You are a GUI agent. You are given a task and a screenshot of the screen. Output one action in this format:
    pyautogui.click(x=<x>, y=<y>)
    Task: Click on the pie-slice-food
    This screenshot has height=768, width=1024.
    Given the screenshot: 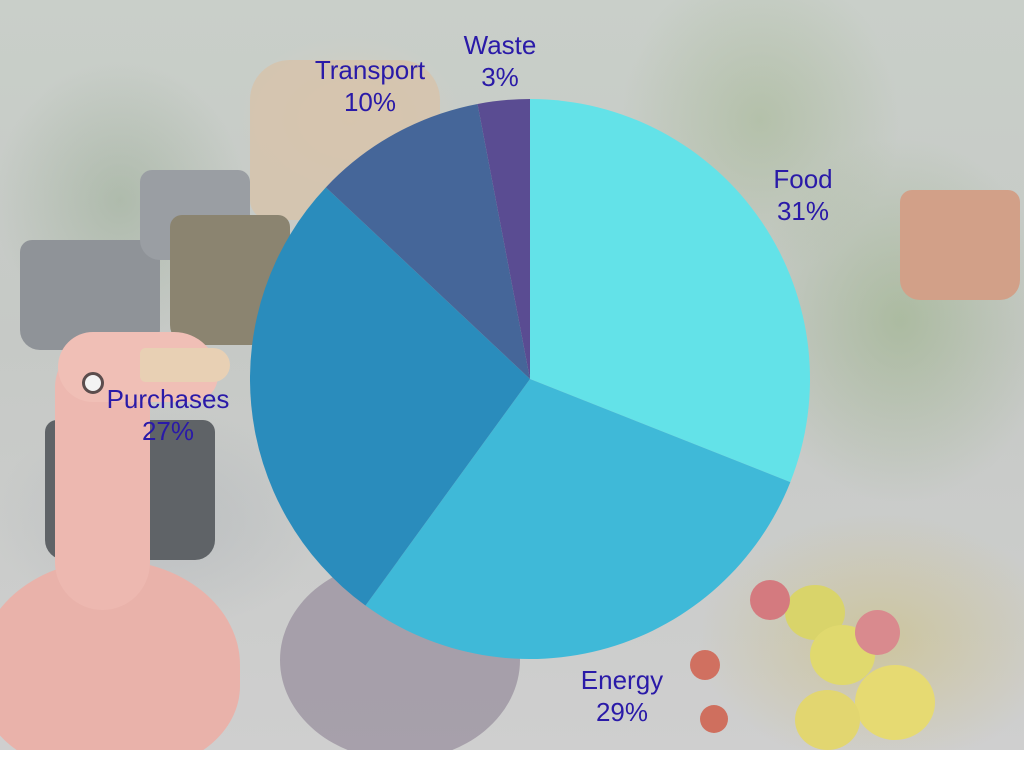 What is the action you would take?
    pyautogui.click(x=670, y=291)
    